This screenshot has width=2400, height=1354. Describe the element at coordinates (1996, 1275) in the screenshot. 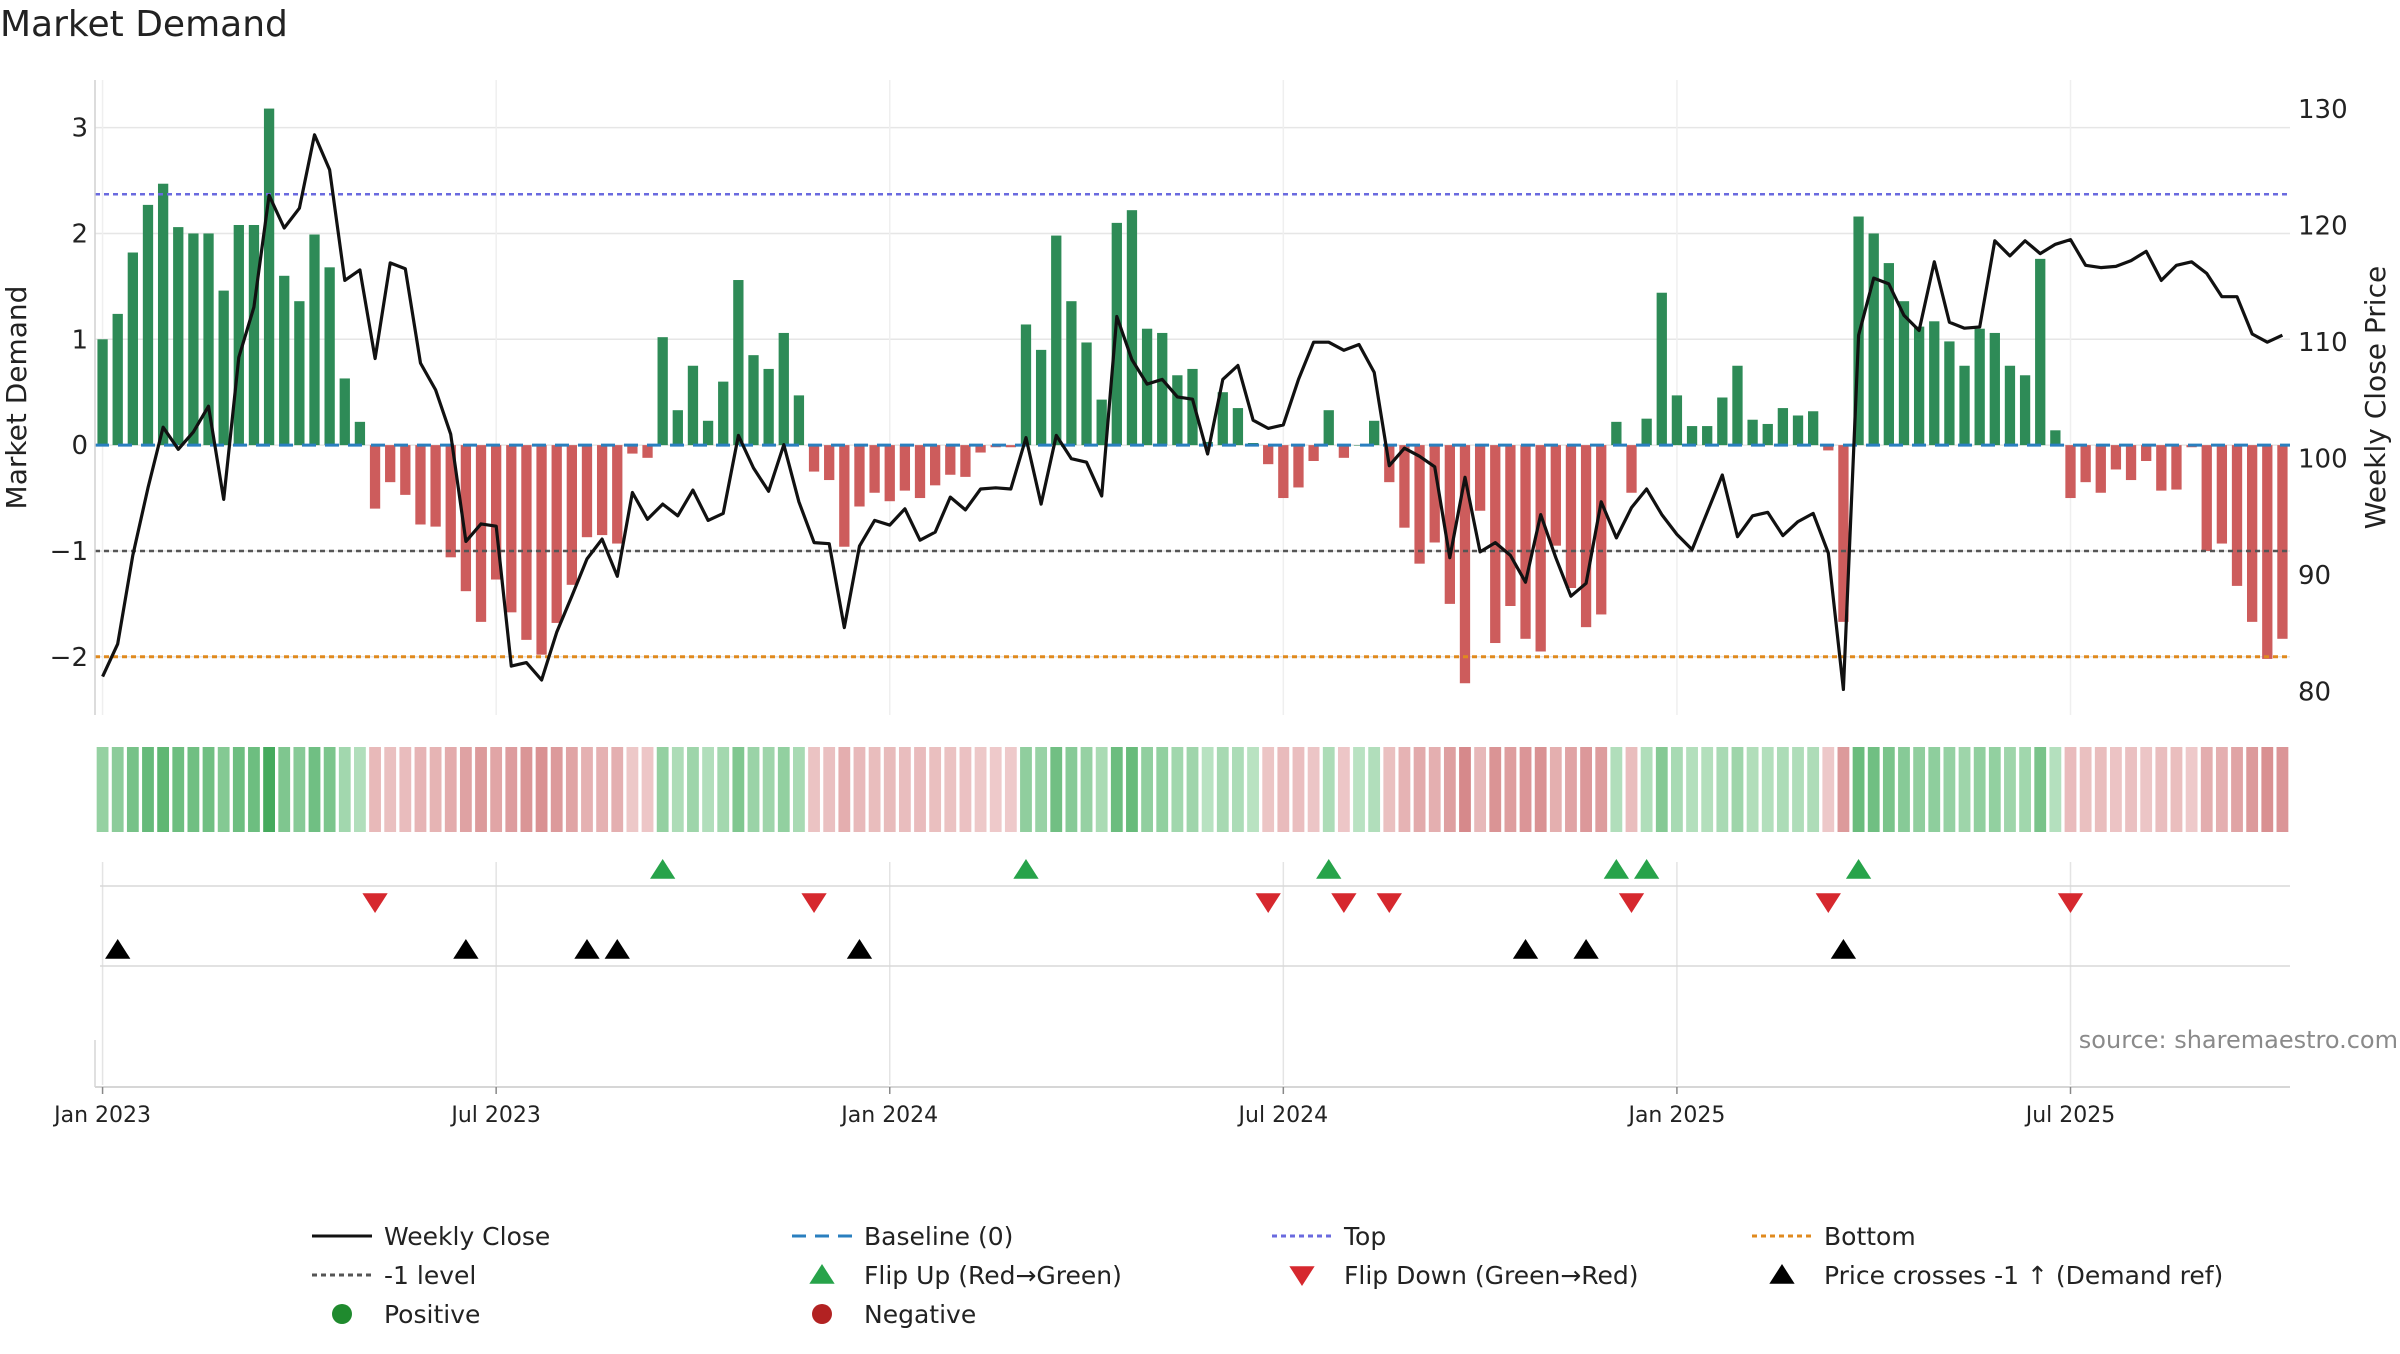

I see `legend-item-price-cross: Price crosses -1 ↑ (Demand ref)` at that location.